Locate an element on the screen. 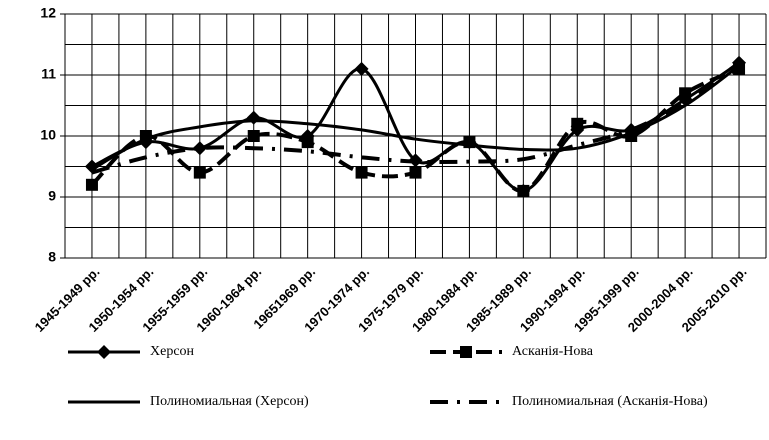 This screenshot has height=440, width=769. y-tick-label: 9 is located at coordinates (52, 196).